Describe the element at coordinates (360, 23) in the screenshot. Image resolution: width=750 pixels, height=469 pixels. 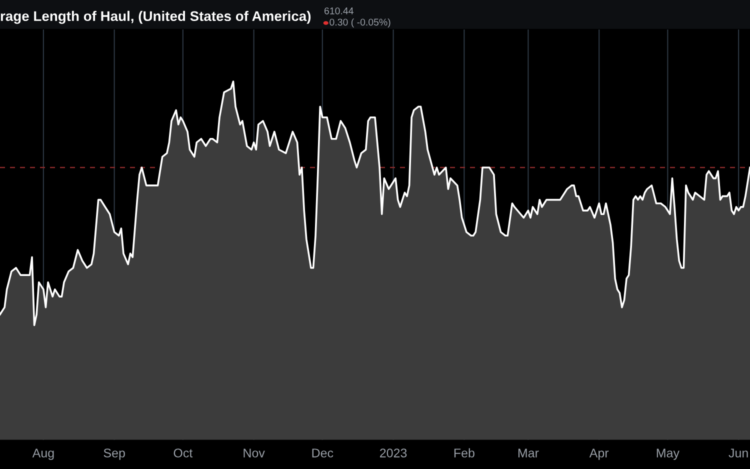
I see `text: 0.30 ( -0.05%)` at that location.